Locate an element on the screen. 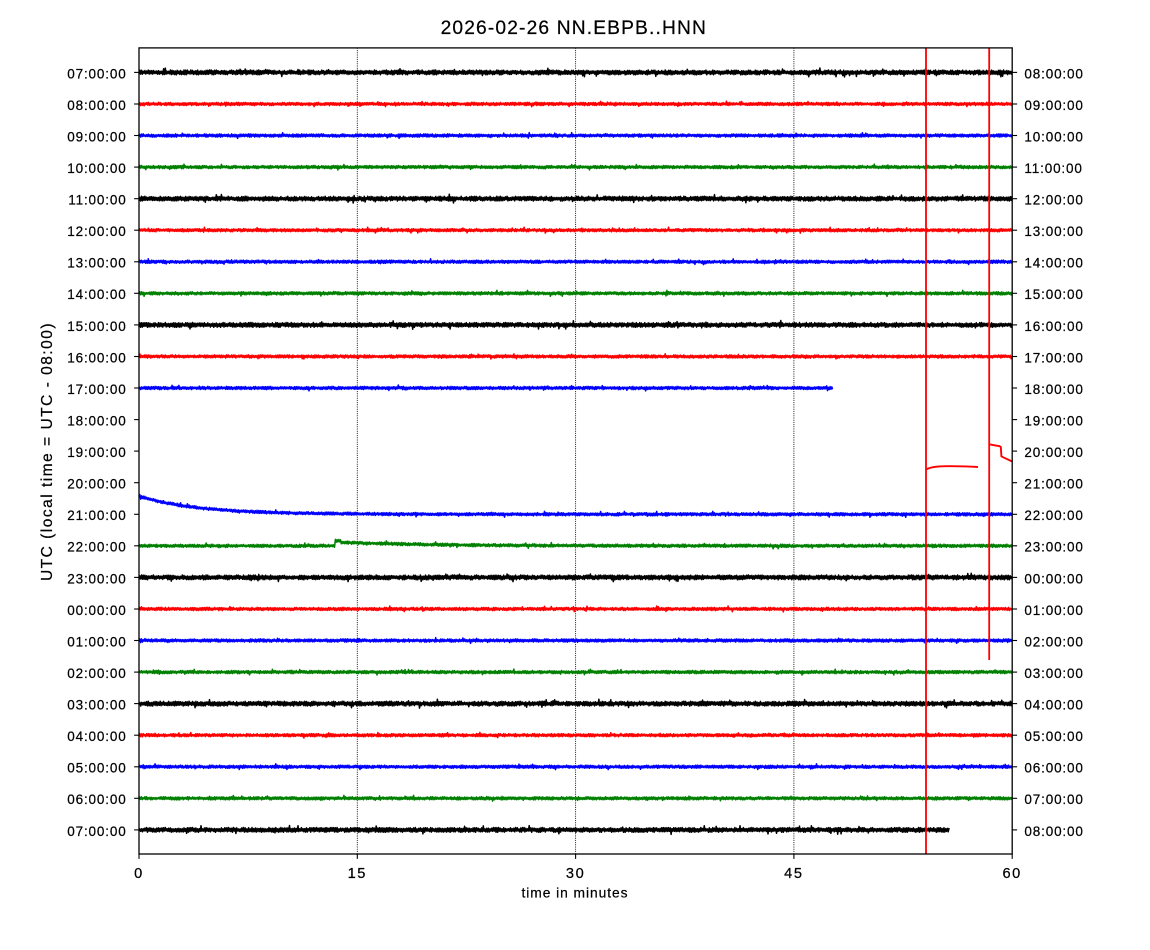  svg-text: time in minutes is located at coordinates (574, 892).